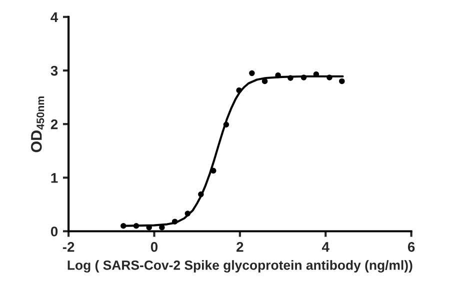 The image size is (457, 282). Describe the element at coordinates (240, 266) in the screenshot. I see `x-axis-title: Log ( SARS-Cov-2 Spike glycoprotein antibody (ng/ml))` at that location.